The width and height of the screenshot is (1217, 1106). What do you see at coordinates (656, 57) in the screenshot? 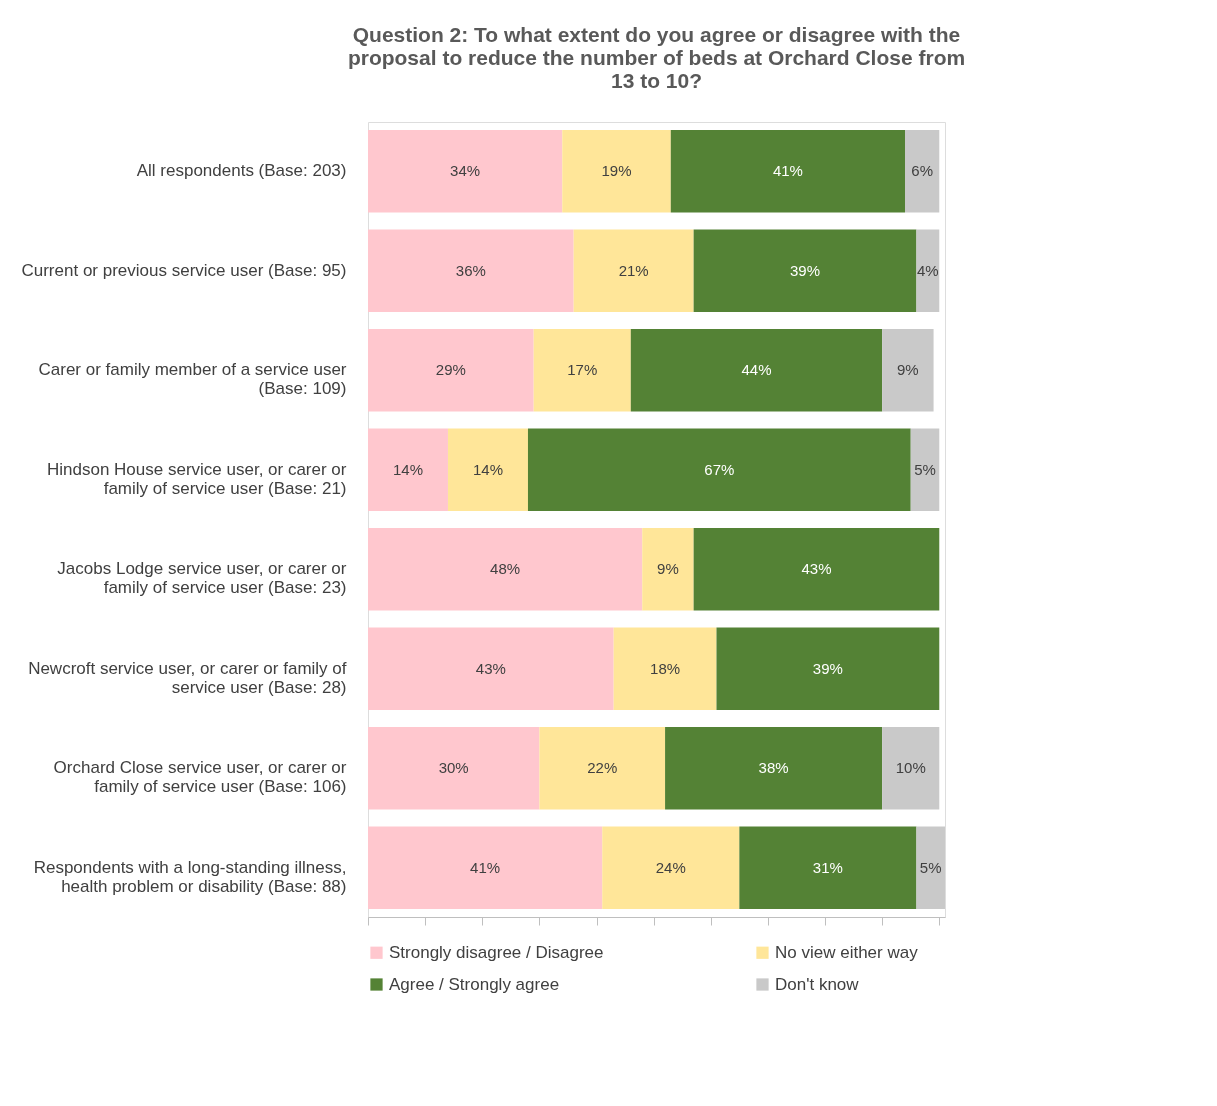
I see `chart-title: Question 2: To what extent do you agree or disagree with the proposal to reduce the number of beds at Orchard Close from 13 to 10?` at bounding box center [656, 57].